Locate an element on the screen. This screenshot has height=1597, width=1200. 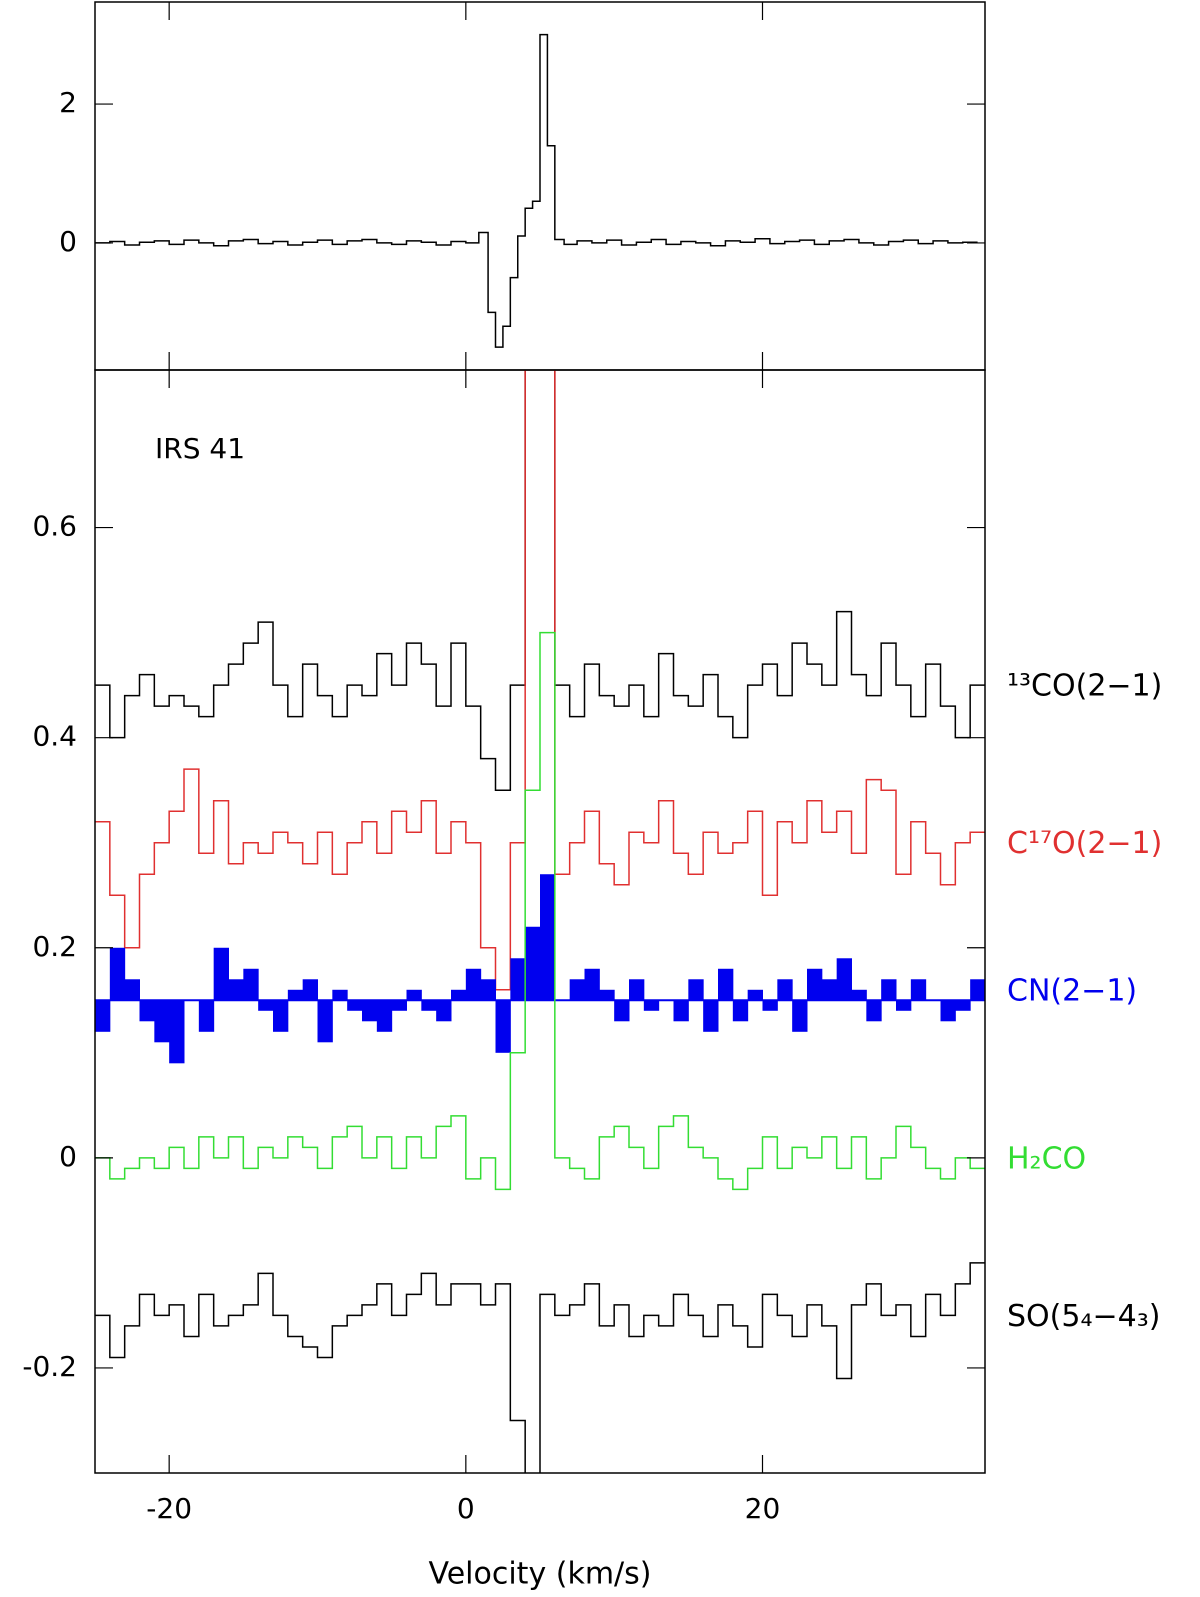
series-label: ¹³CO(2−1) is located at coordinates (1084, 686).